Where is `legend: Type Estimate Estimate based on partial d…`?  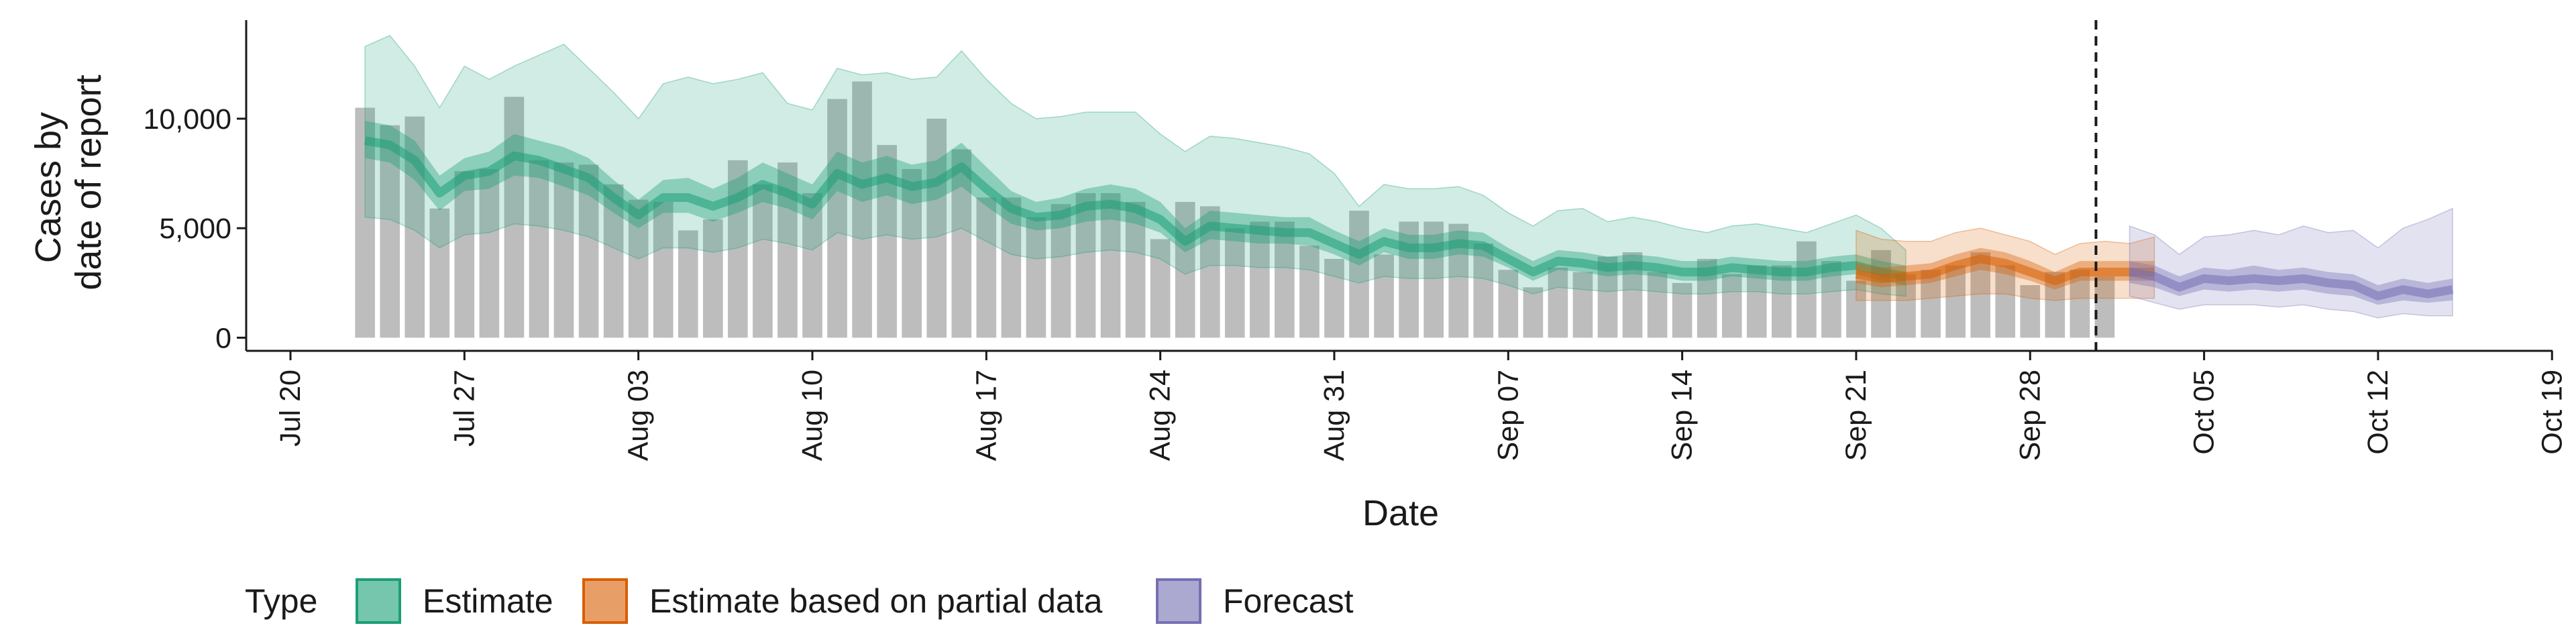
legend: Type Estimate Estimate based on partial d… is located at coordinates (799, 601).